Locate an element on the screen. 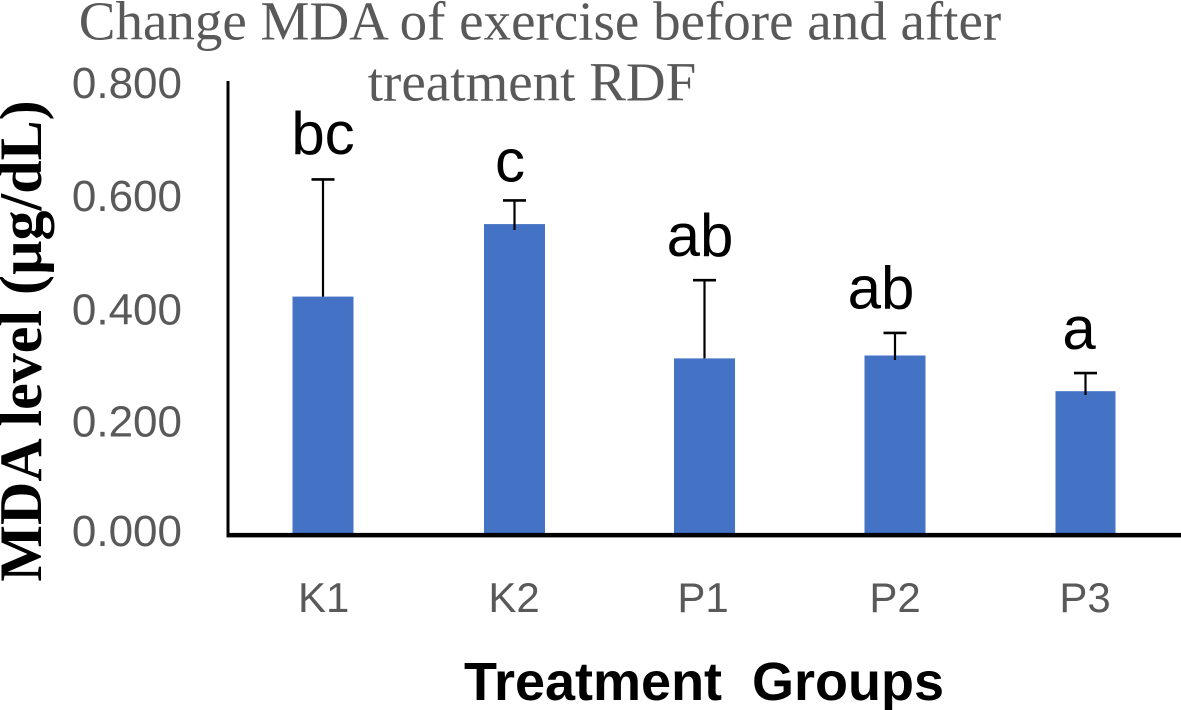  svg-text: 0.800 is located at coordinates (127, 83).